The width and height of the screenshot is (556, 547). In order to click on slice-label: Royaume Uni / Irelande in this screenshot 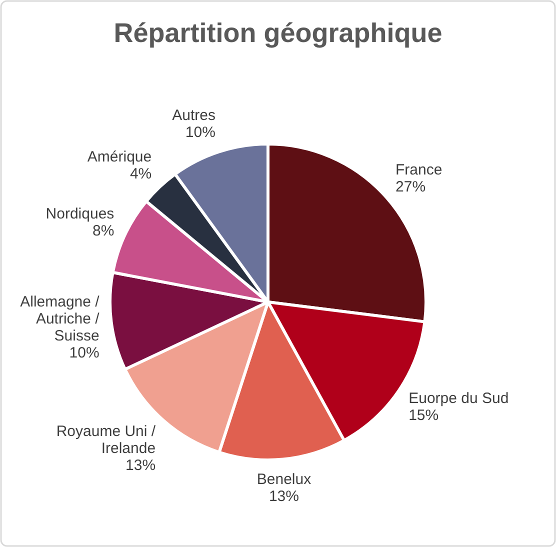, I will do `click(106, 440)`.